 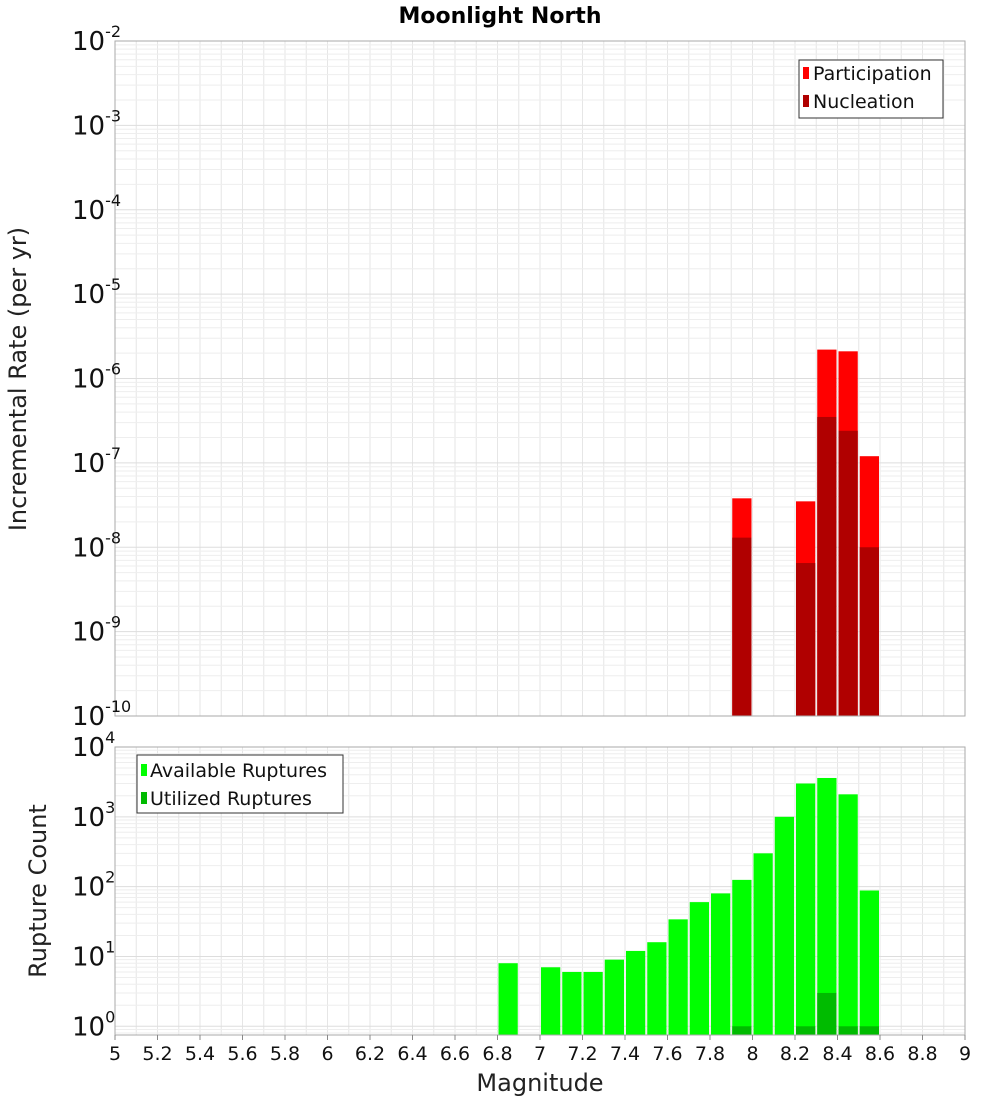 What do you see at coordinates (18, 379) in the screenshot?
I see `top-y-axis-label: Incremental Rate (per yr)` at bounding box center [18, 379].